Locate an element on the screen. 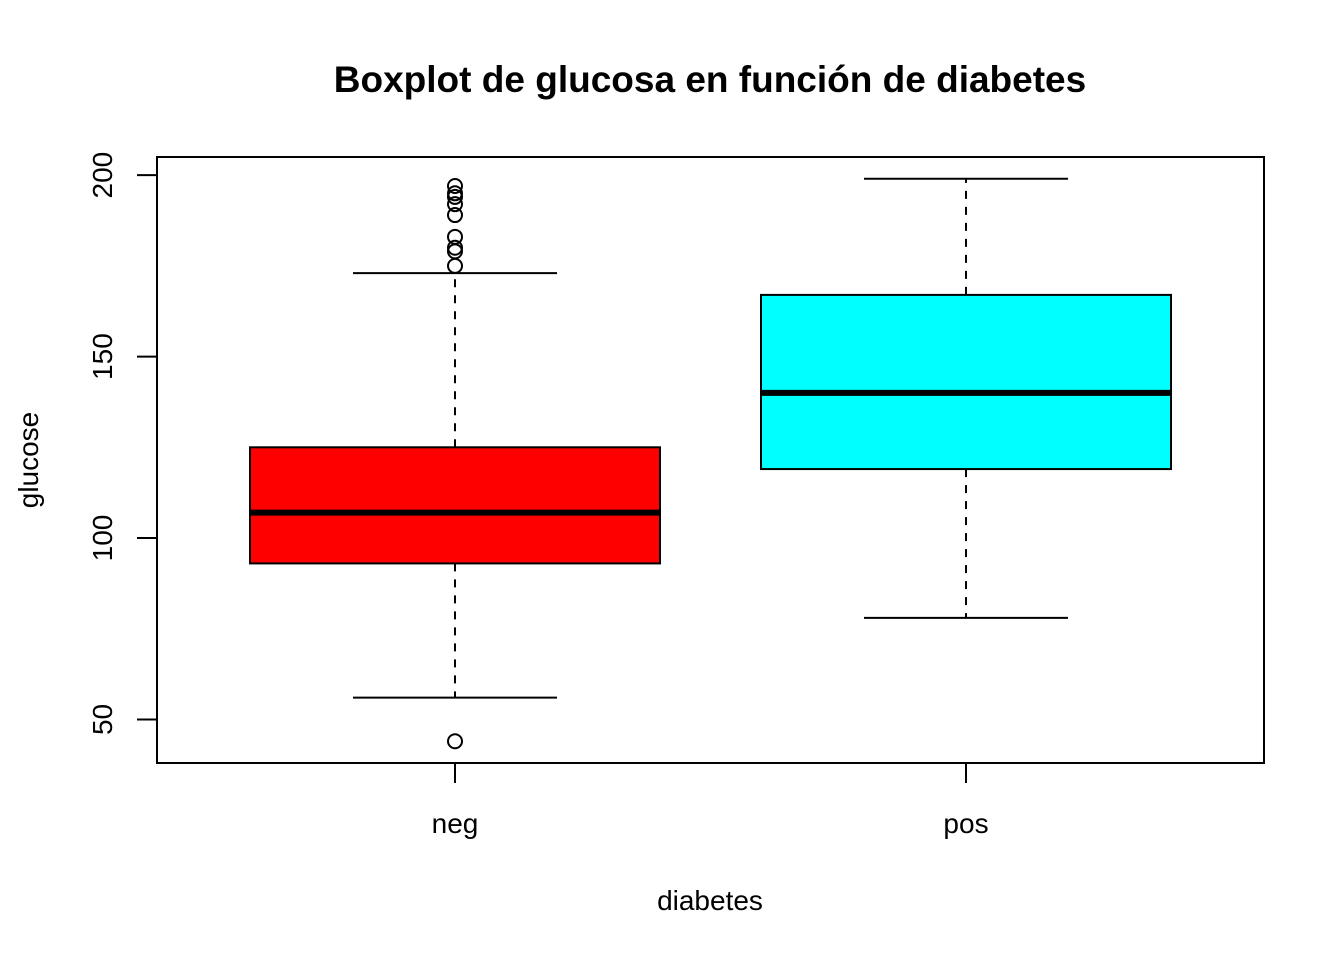  x-axis: neg pos is located at coordinates (710, 800).